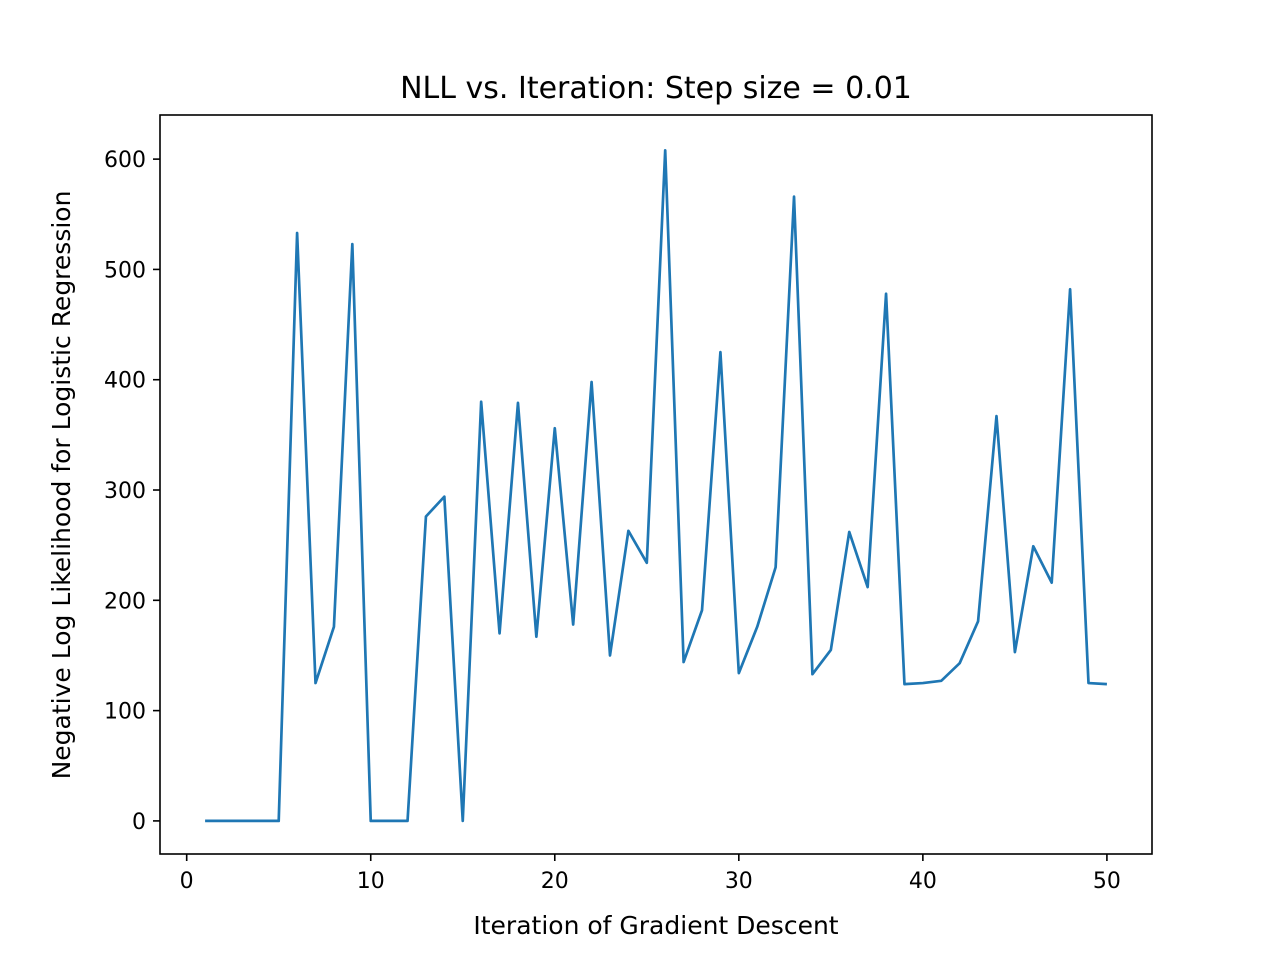 Image resolution: width=1280 pixels, height=960 pixels. Describe the element at coordinates (923, 881) in the screenshot. I see `x-tick-label: 40` at that location.